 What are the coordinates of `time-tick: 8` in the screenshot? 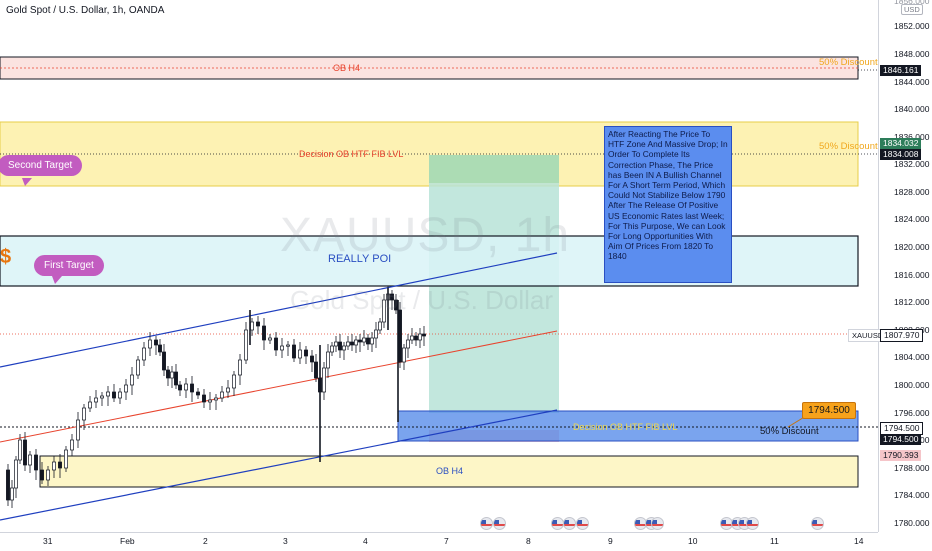 It's located at (528, 541).